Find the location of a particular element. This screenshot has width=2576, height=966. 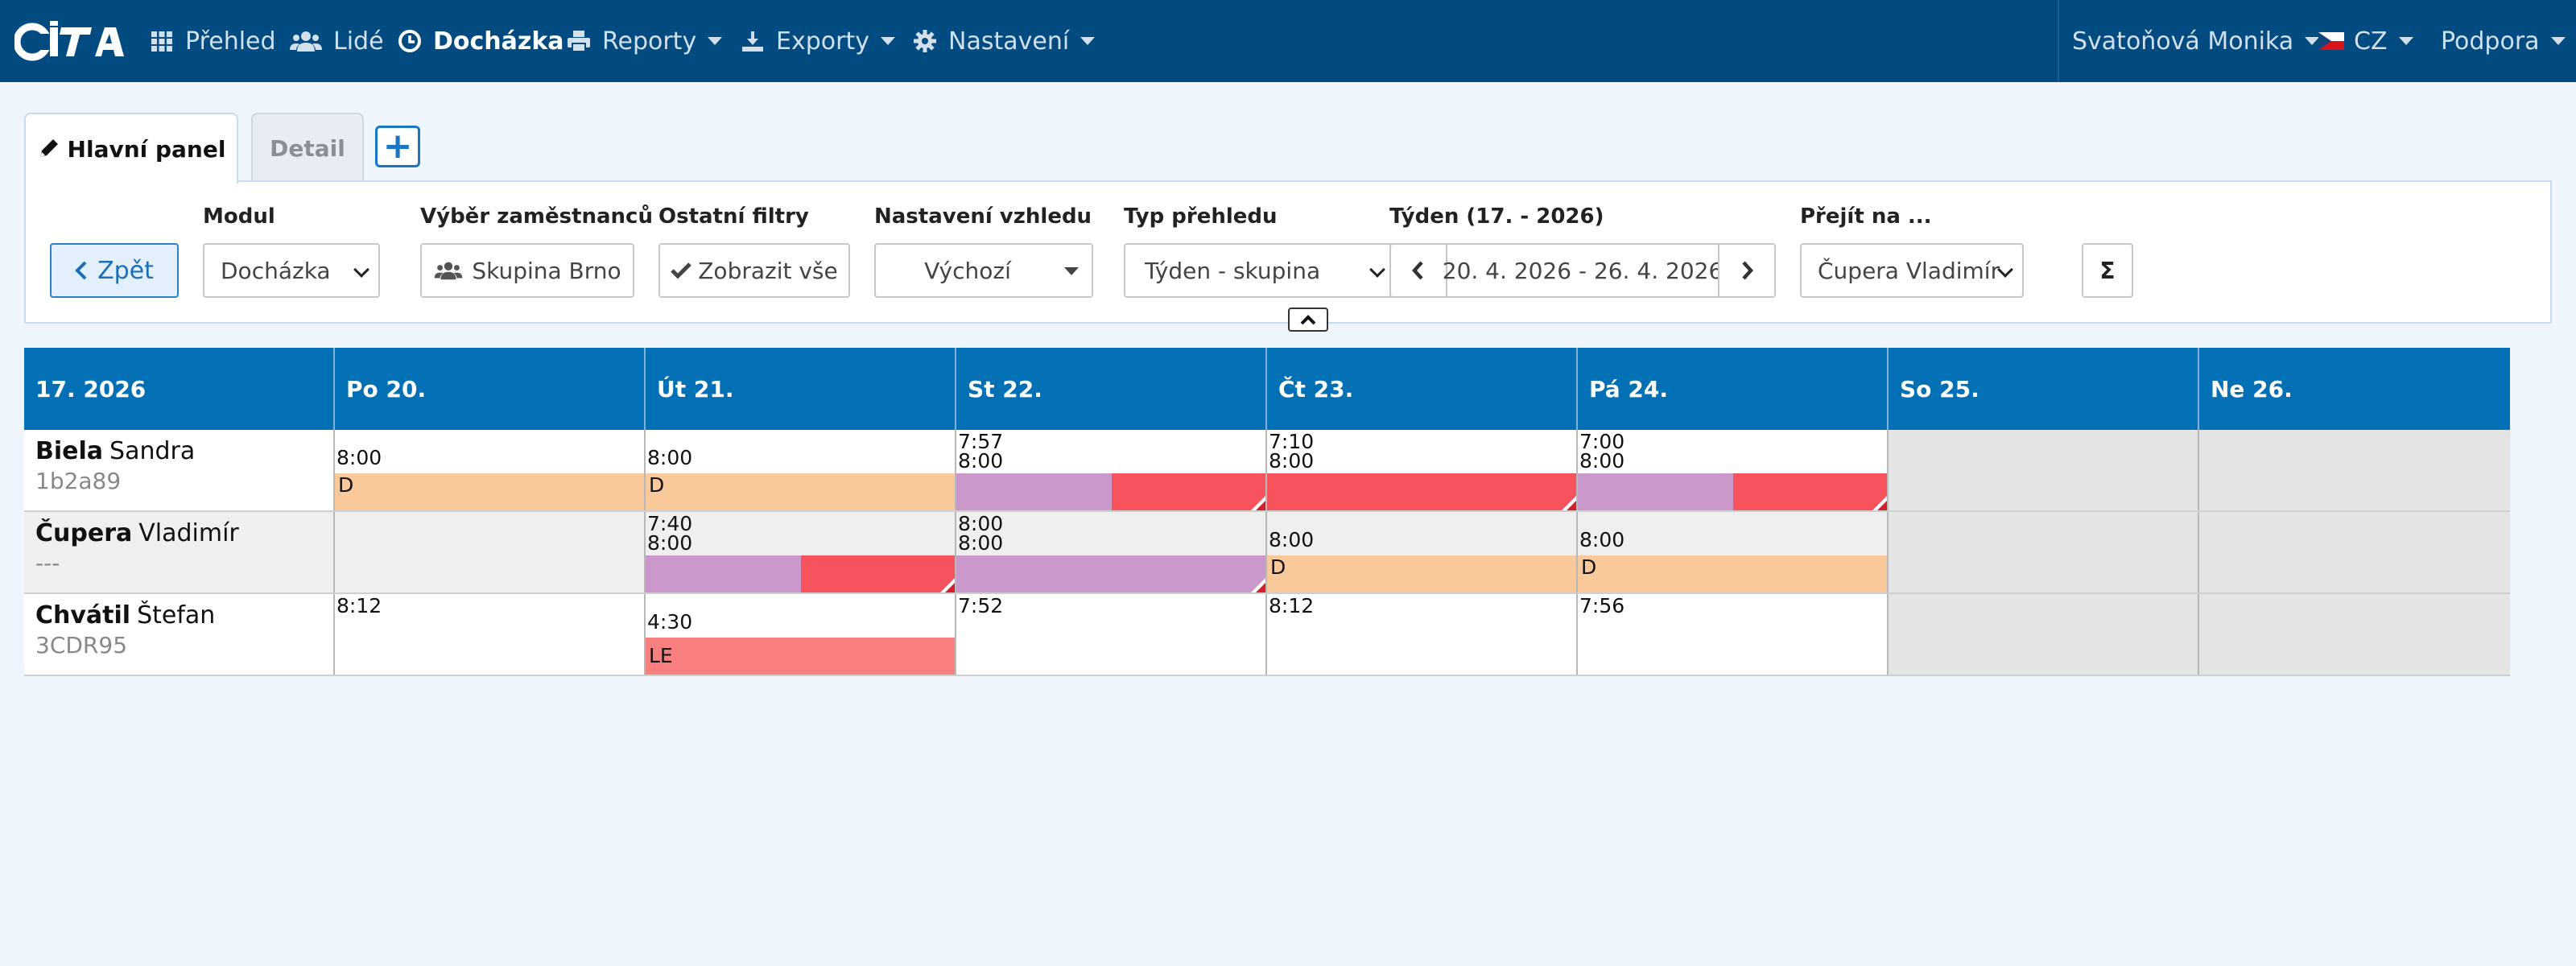

nav-lide: Lidé is located at coordinates (337, 41).